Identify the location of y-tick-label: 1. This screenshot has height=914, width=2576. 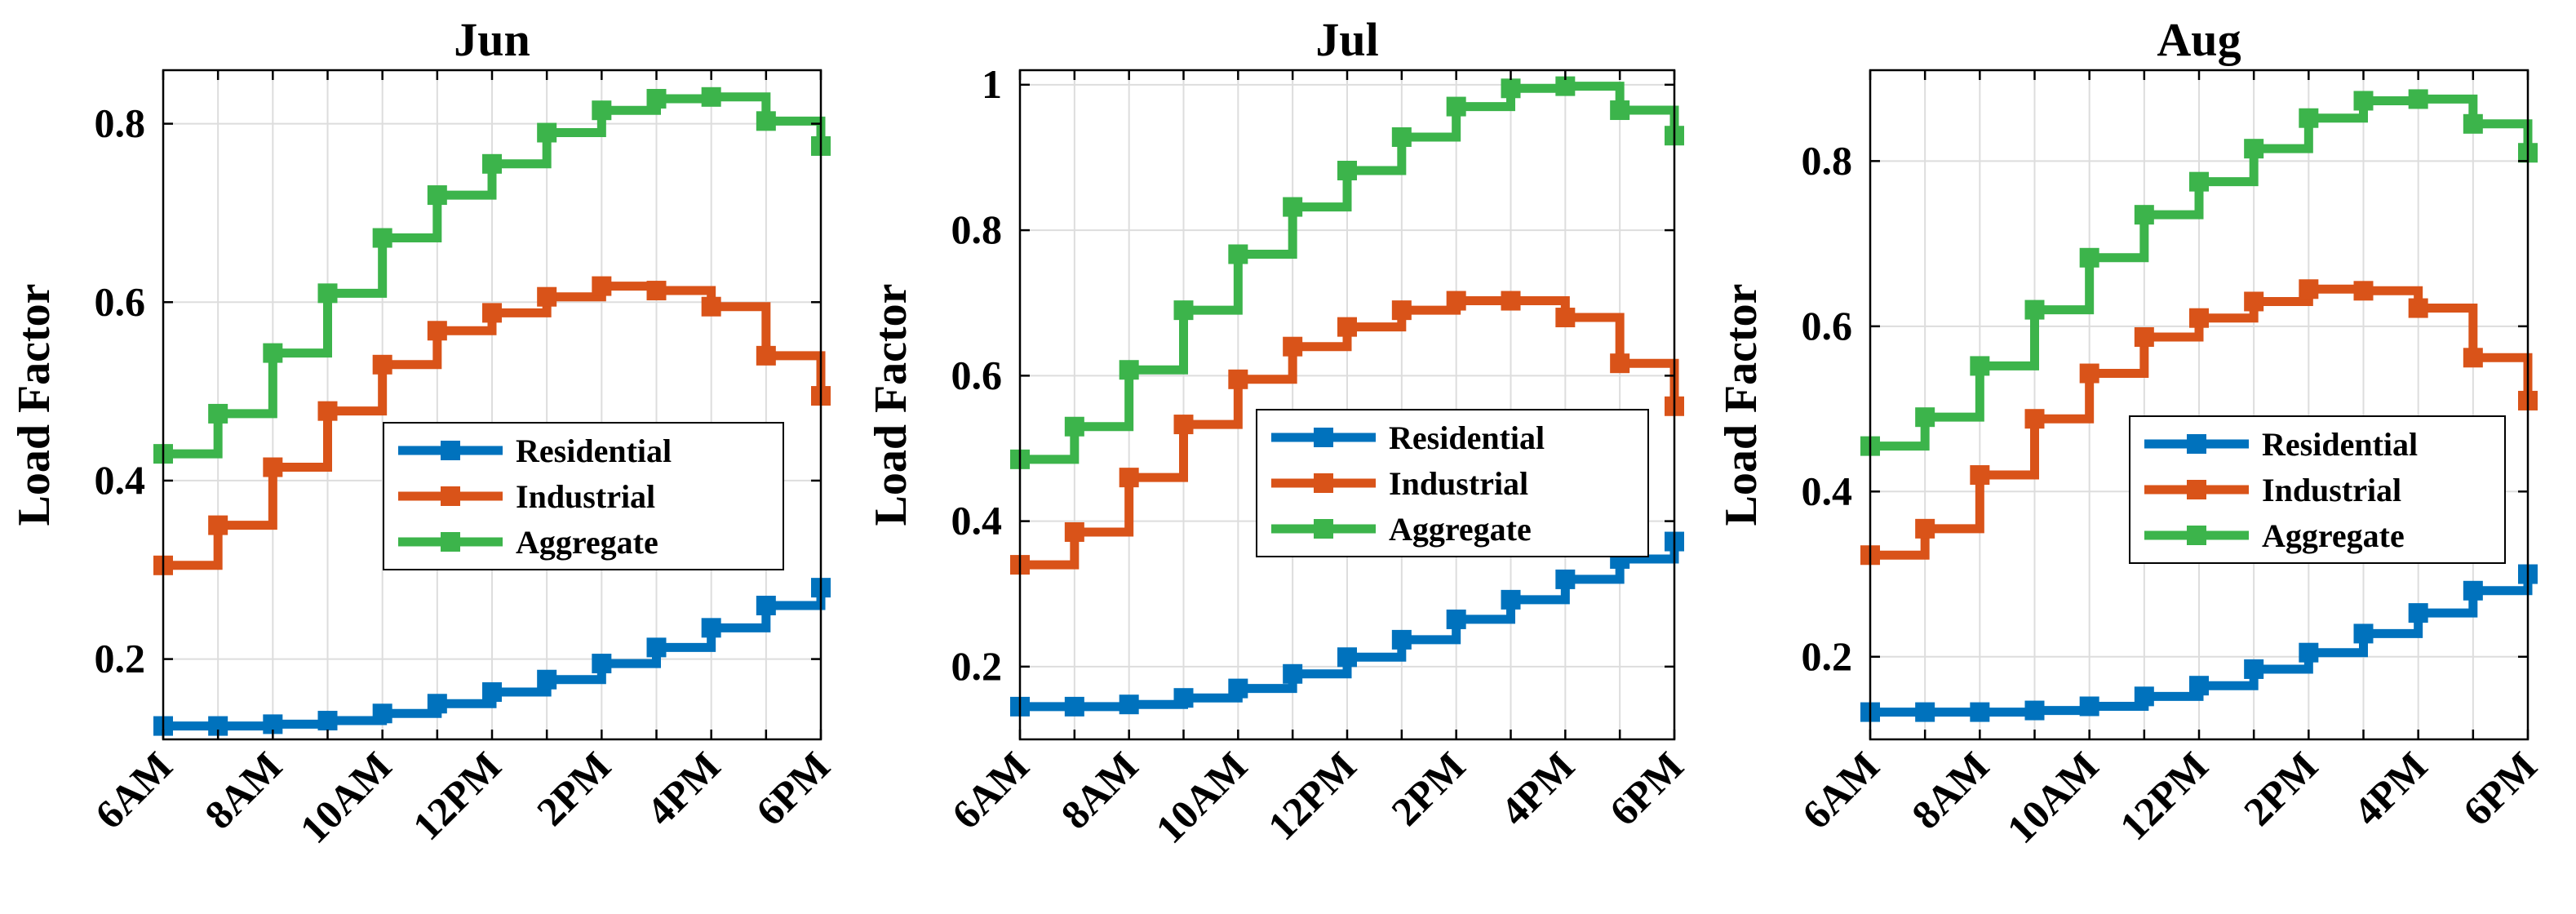
(992, 84).